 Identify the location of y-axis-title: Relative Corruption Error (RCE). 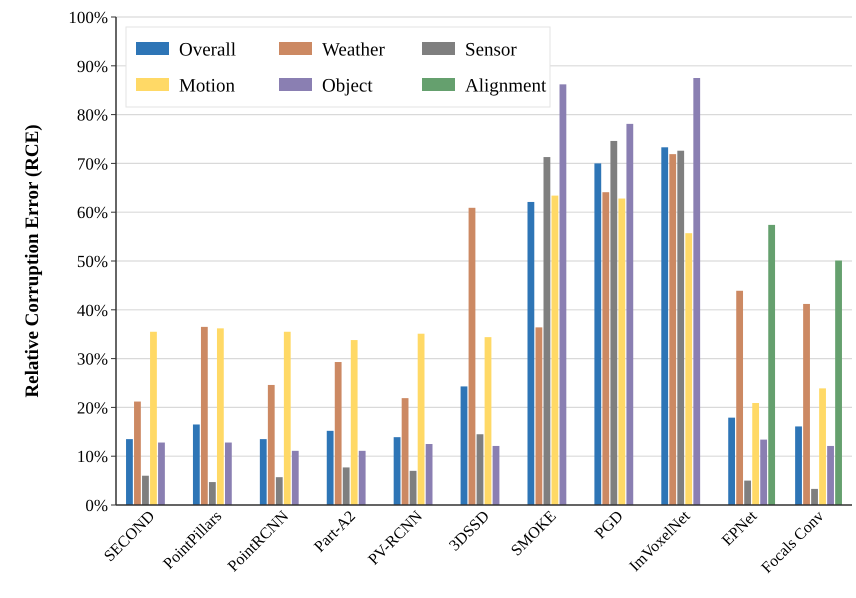
(32, 261).